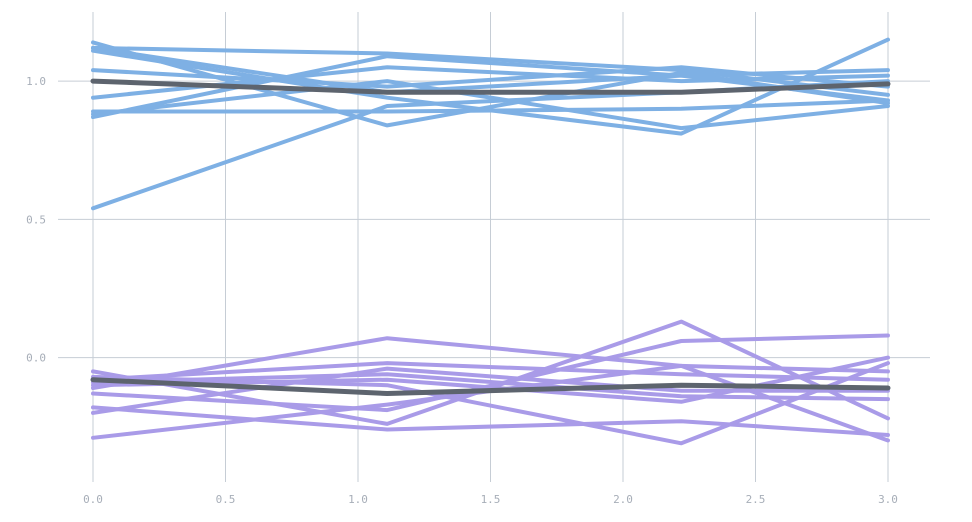 The height and width of the screenshot is (522, 972). I want to click on x-tick-label: 1.5, so click(491, 499).